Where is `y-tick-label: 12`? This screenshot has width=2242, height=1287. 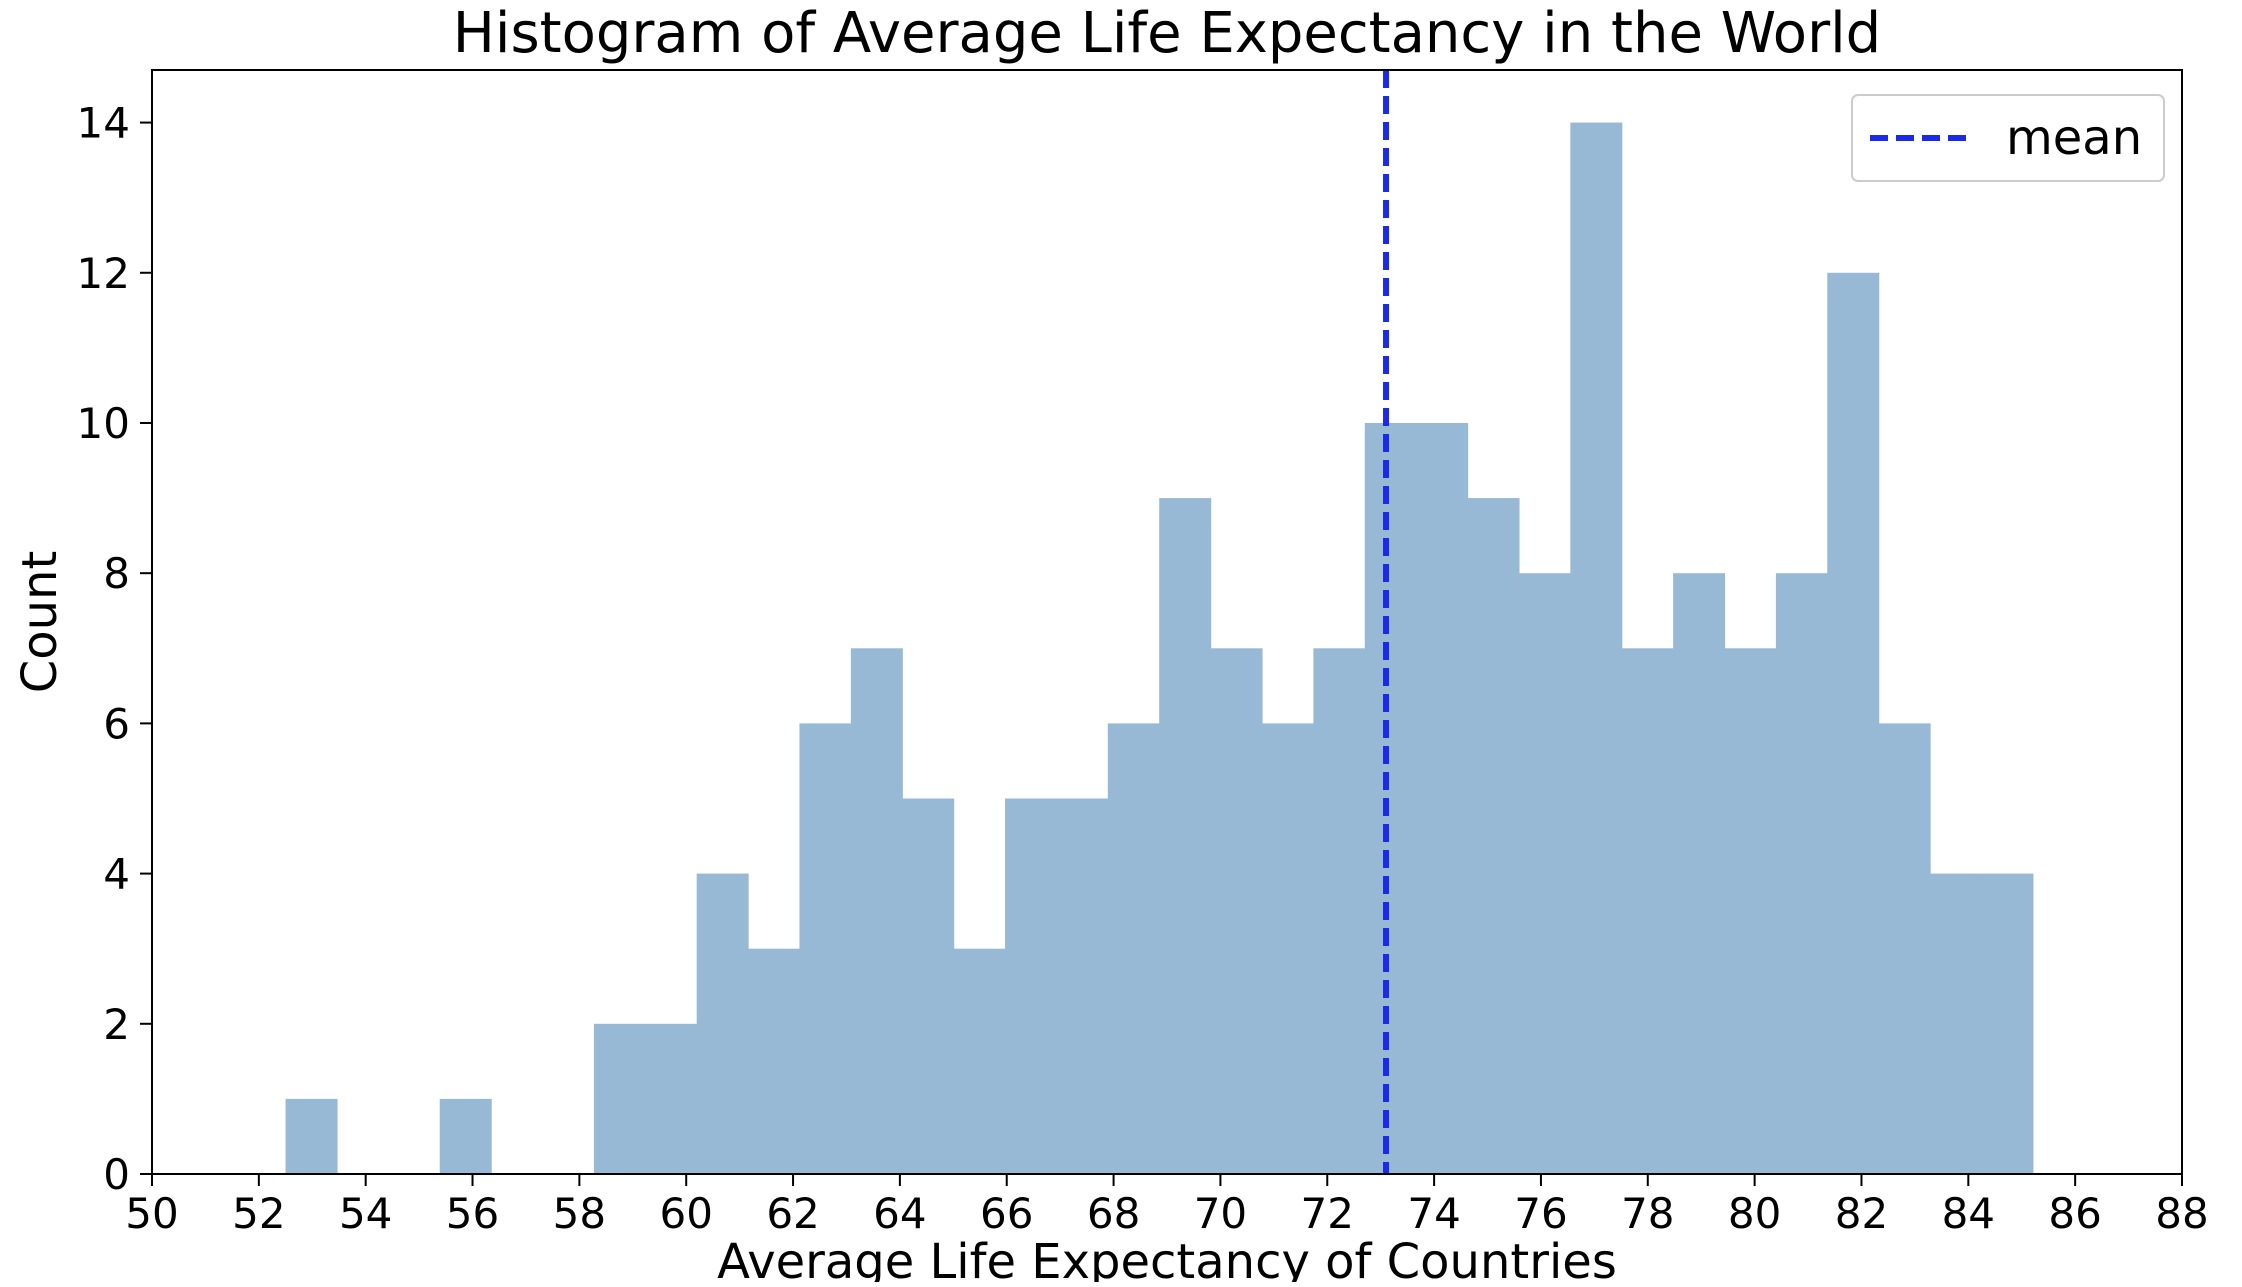
y-tick-label: 12 is located at coordinates (103, 273).